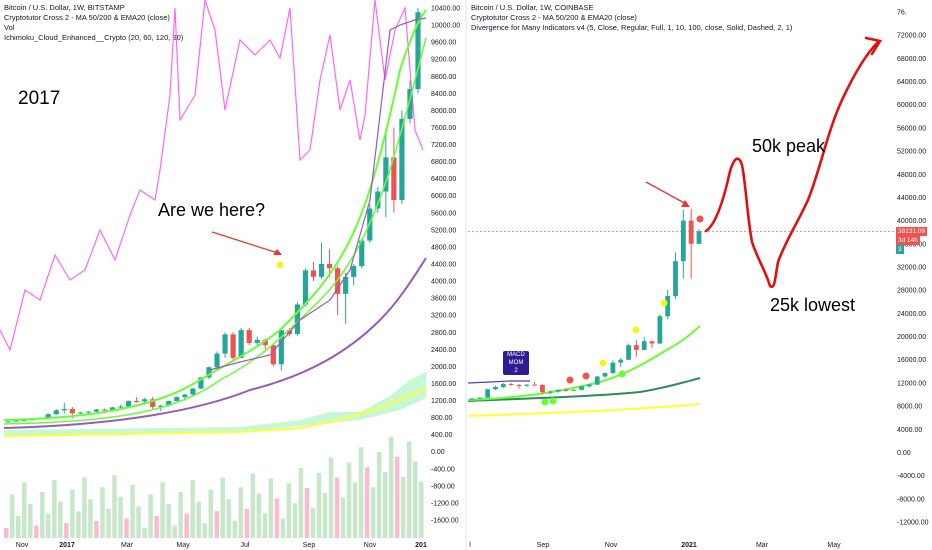 This screenshot has width=932, height=550. I want to click on left-price-tick: -1600.00, so click(445, 521).